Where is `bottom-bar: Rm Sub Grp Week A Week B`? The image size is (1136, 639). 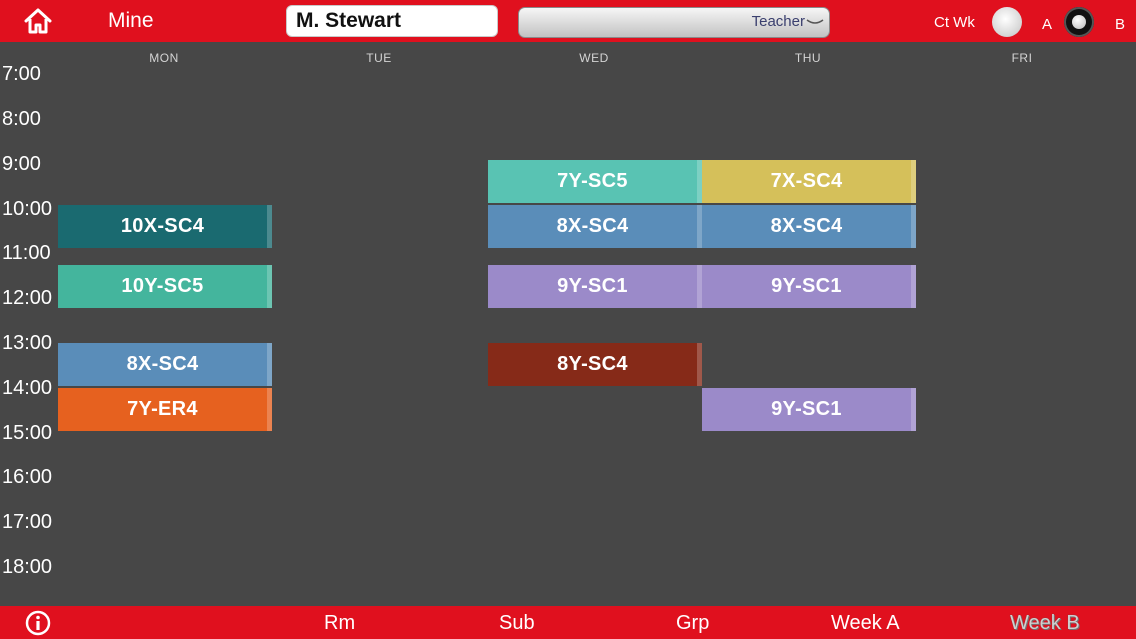 bottom-bar: Rm Sub Grp Week A Week B is located at coordinates (568, 622).